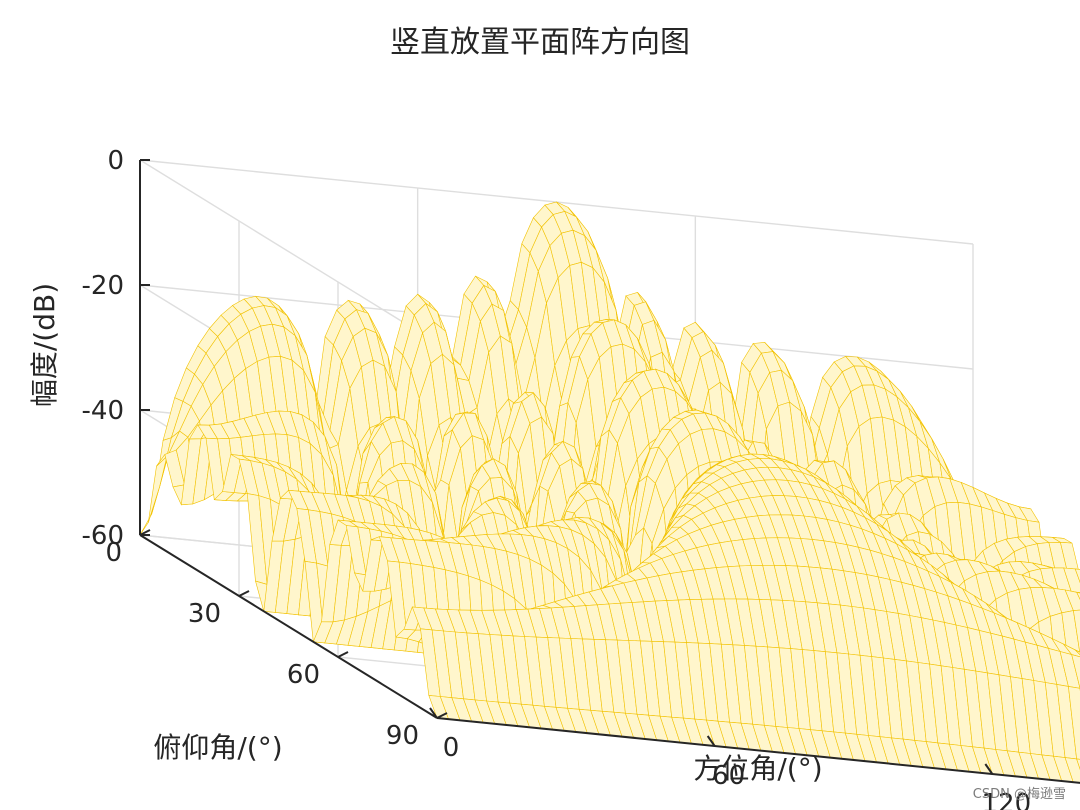  Describe the element at coordinates (757, 768) in the screenshot. I see `x-axis-label: 方位角/(°)` at that location.